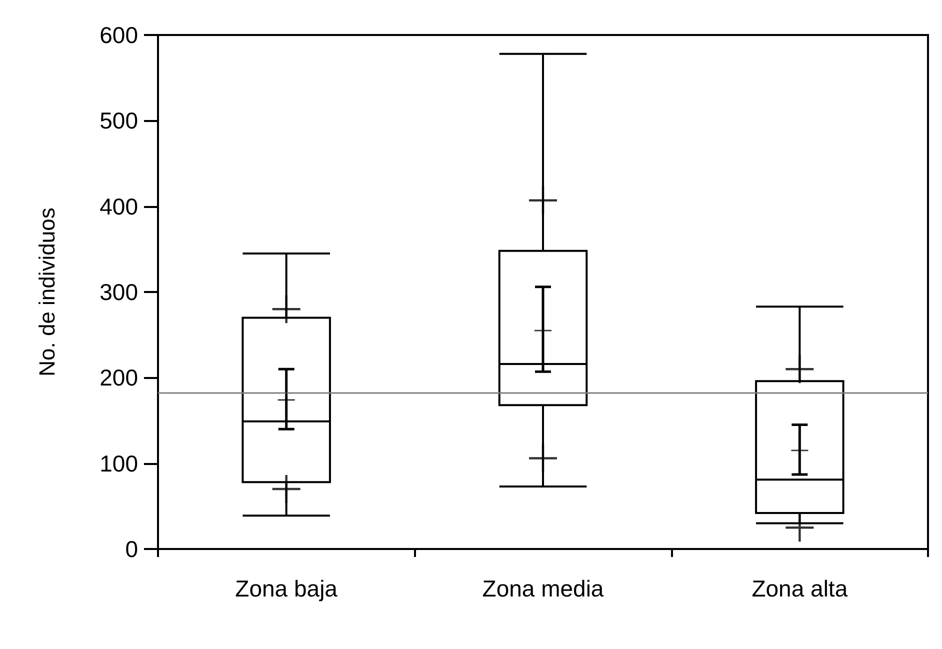  Describe the element at coordinates (800, 589) in the screenshot. I see `x-tick-label: Zona alta` at that location.